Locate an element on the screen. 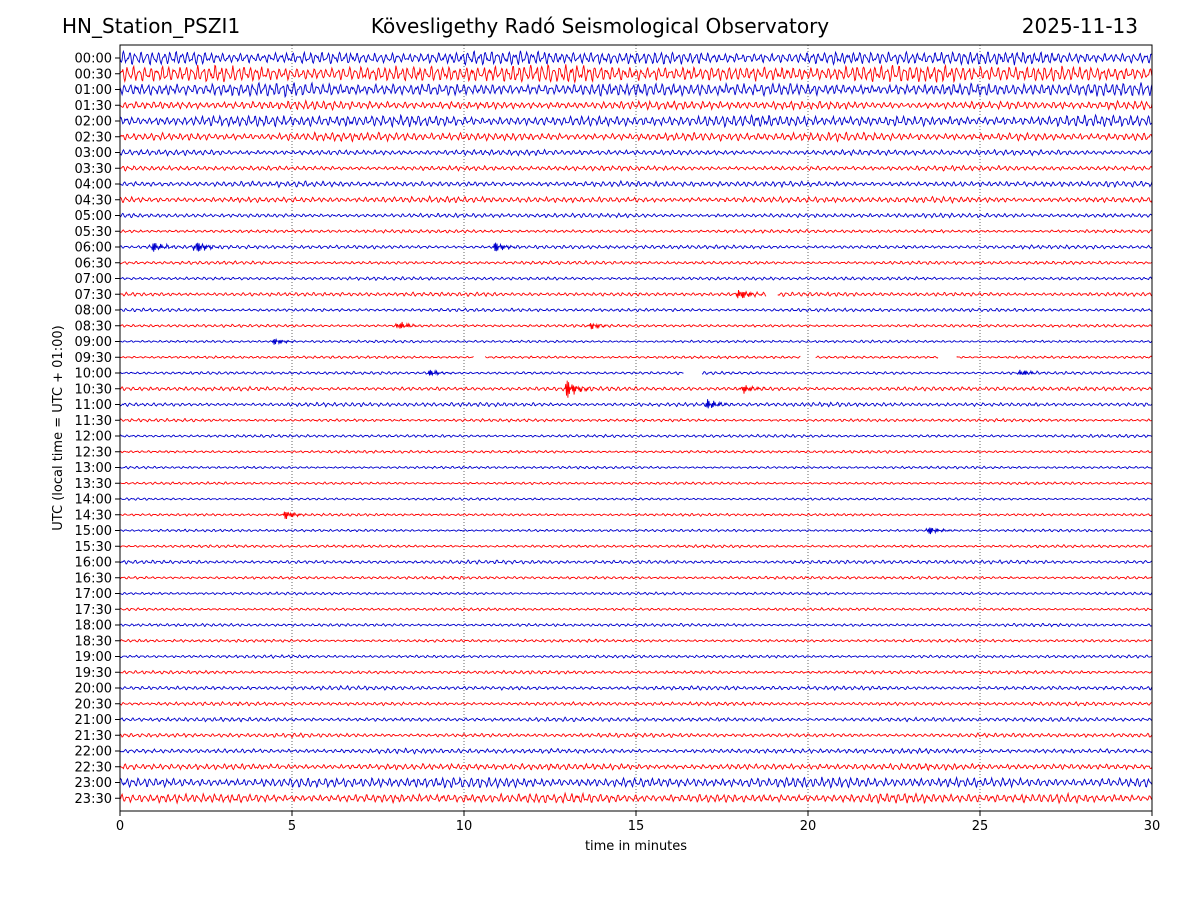 Image resolution: width=1200 pixels, height=900 pixels. y-tick-label: 01:30 is located at coordinates (93, 106).